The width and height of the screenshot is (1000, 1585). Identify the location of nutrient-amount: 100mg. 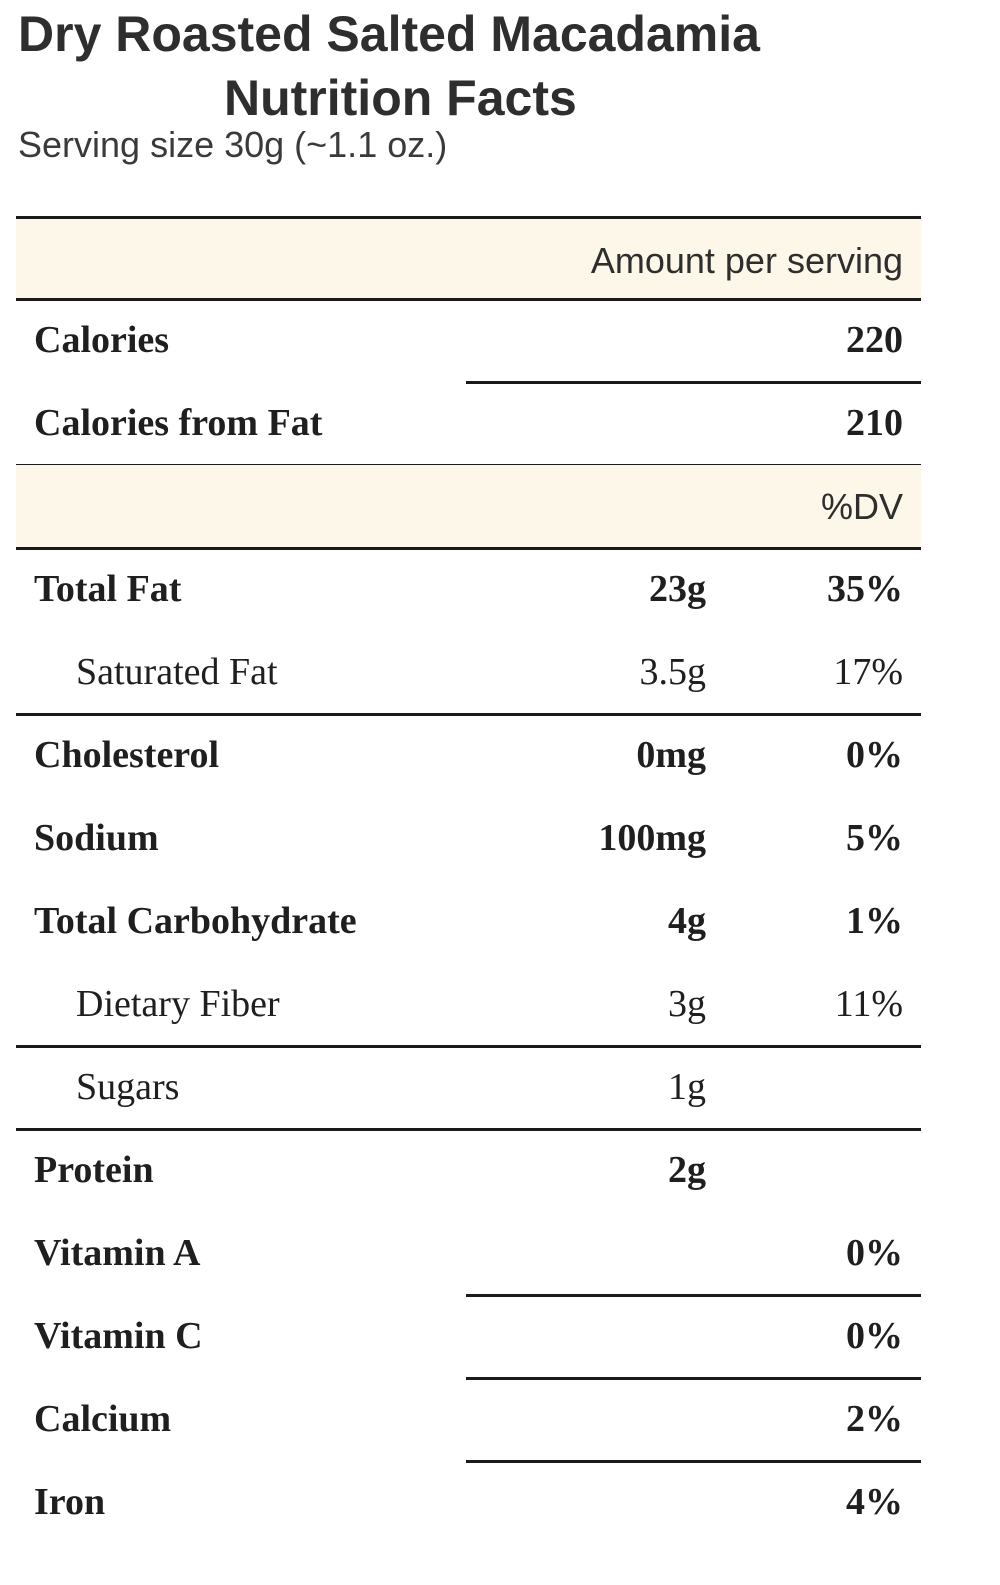
(652, 838).